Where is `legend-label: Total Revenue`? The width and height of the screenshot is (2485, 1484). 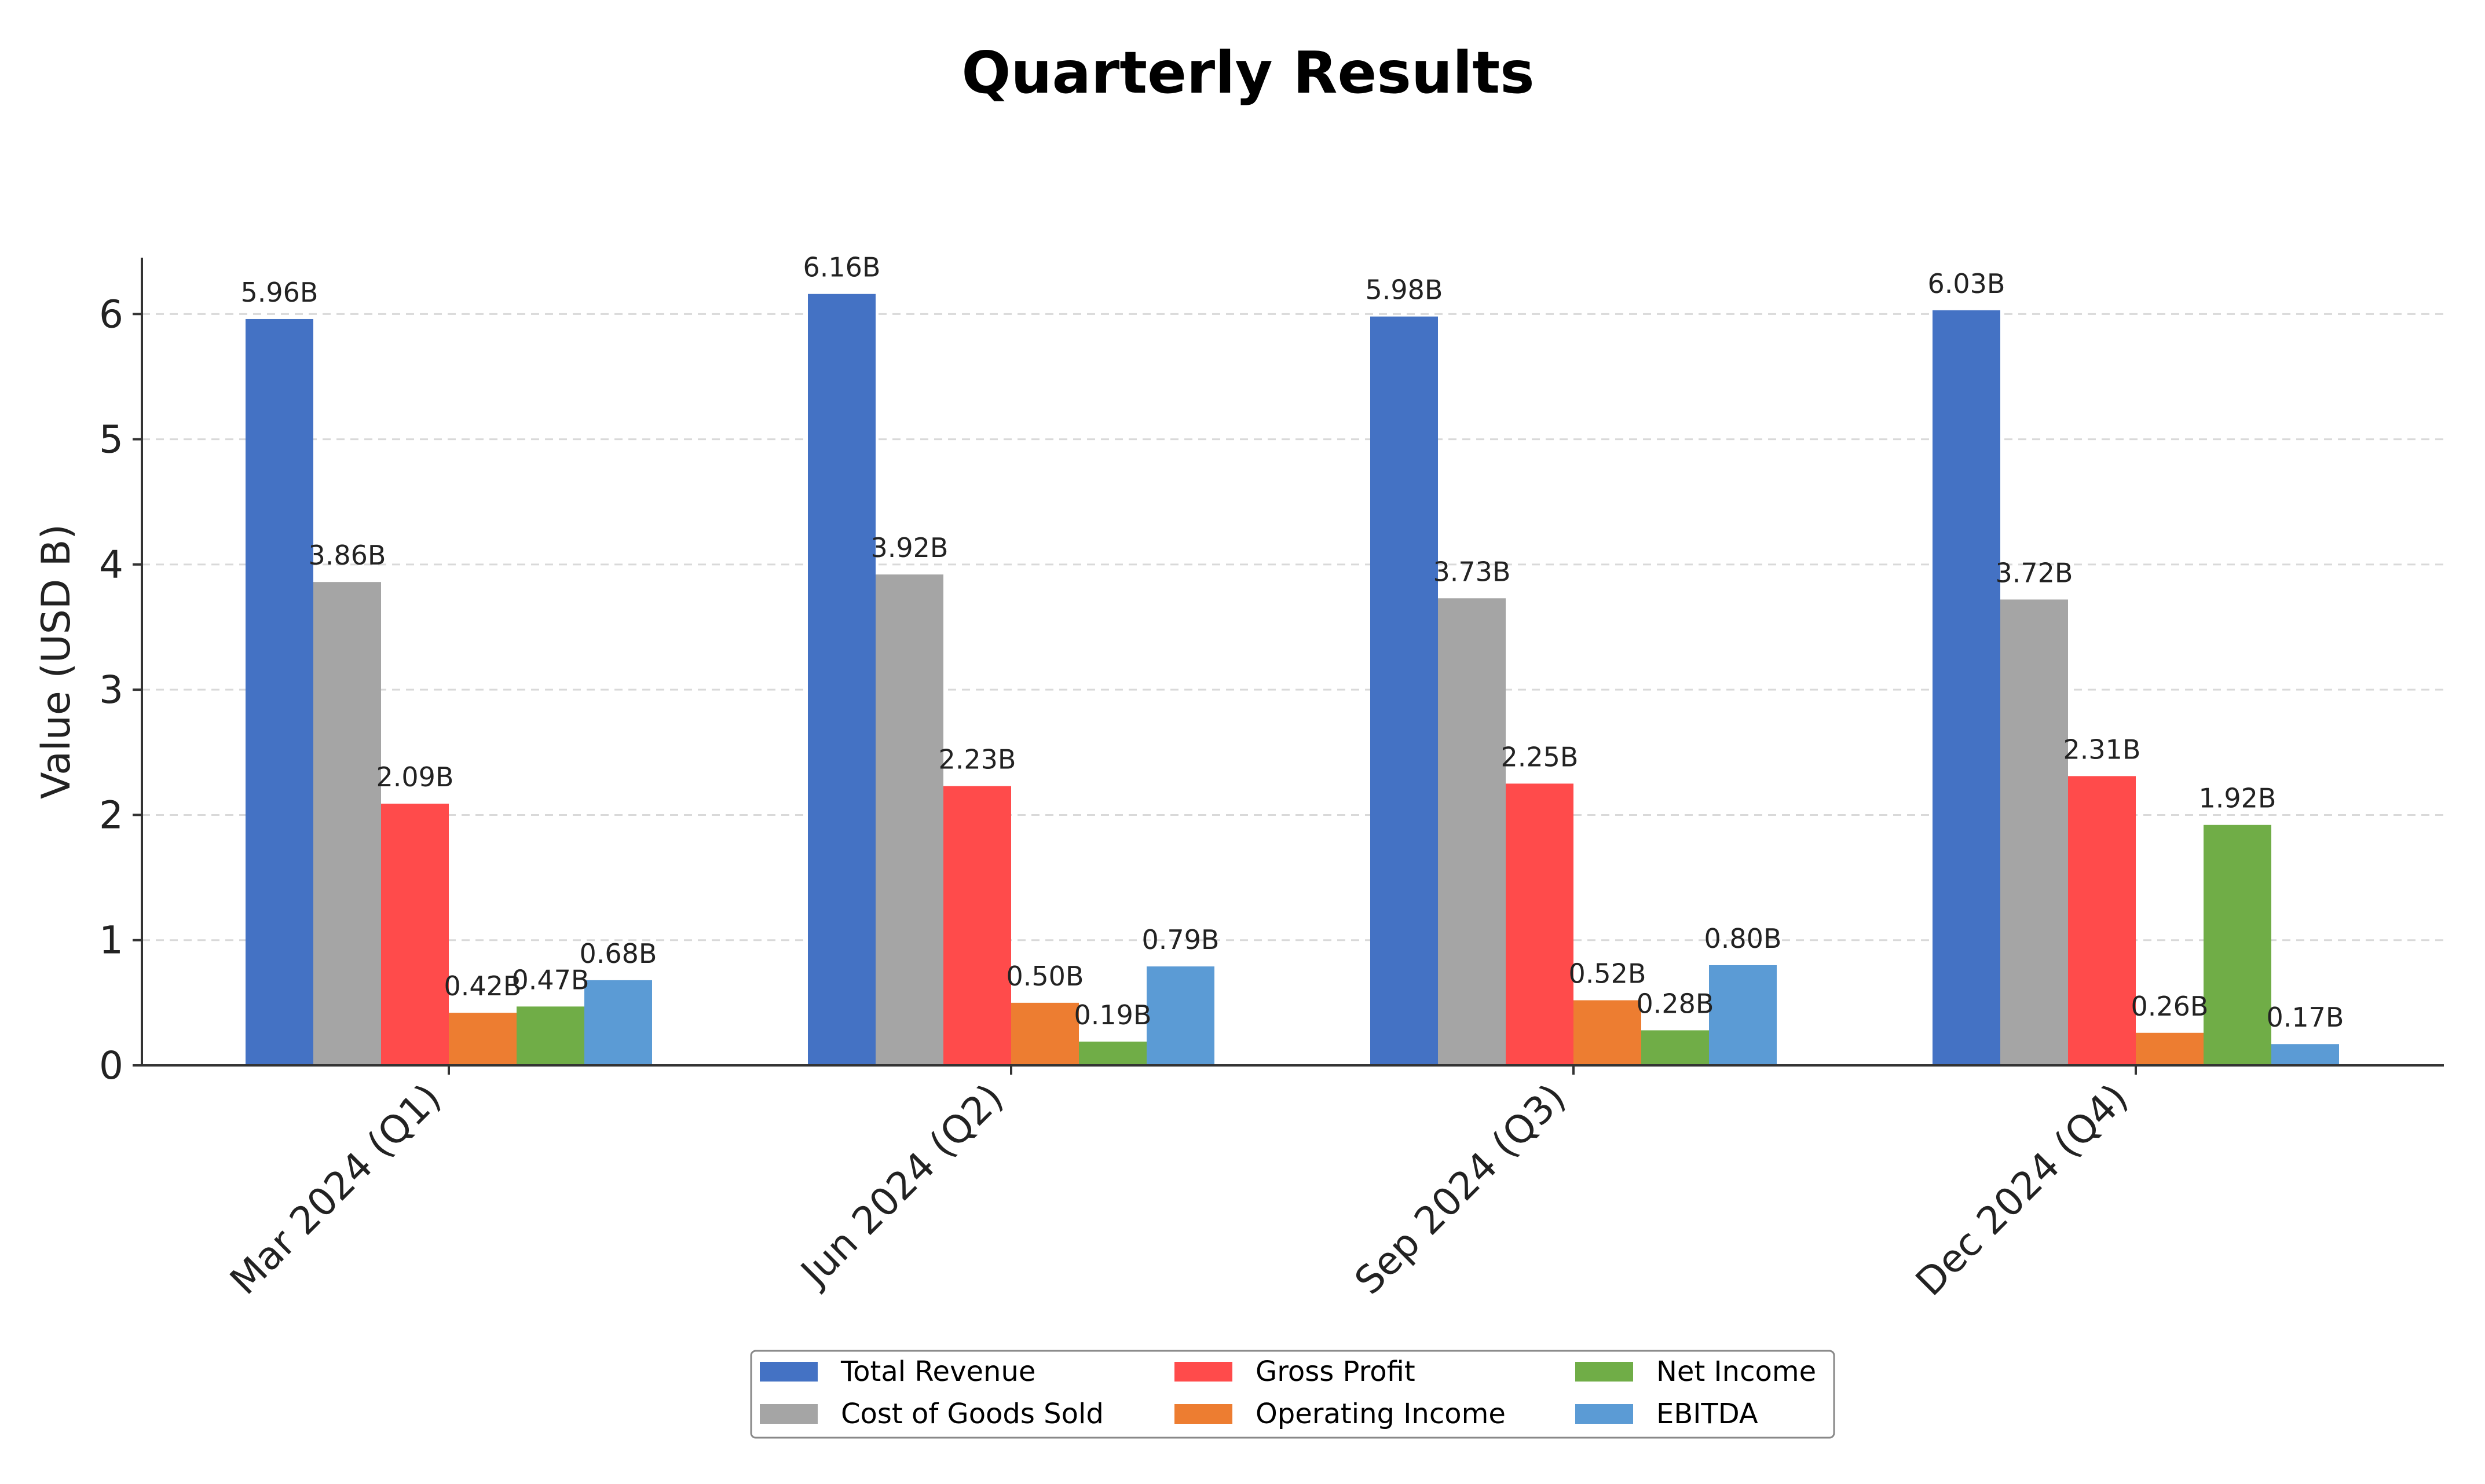 legend-label: Total Revenue is located at coordinates (937, 1371).